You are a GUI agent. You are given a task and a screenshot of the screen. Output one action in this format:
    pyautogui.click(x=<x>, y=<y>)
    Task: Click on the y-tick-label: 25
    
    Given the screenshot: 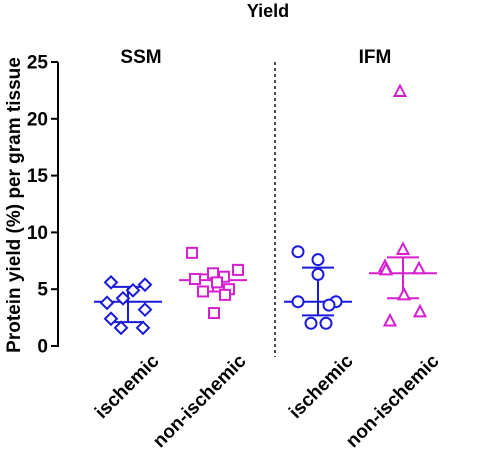 What is the action you would take?
    pyautogui.click(x=38, y=63)
    